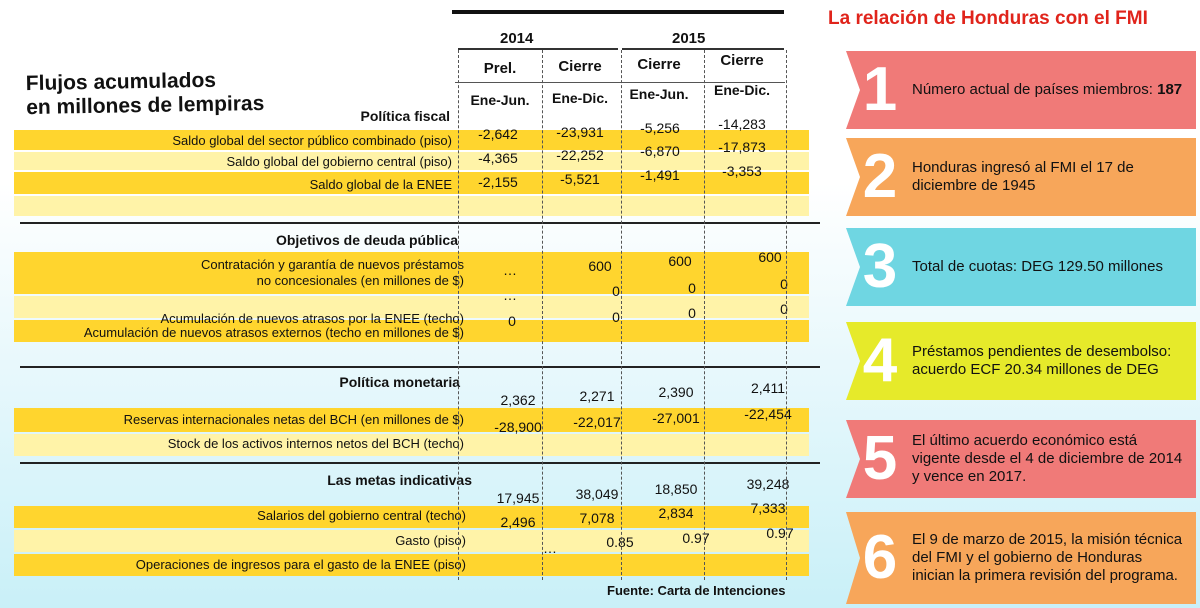 The height and width of the screenshot is (608, 1200). What do you see at coordinates (1037, 266) in the screenshot?
I see `fact-text: Total de cuotas: DEG 129.50 millones` at bounding box center [1037, 266].